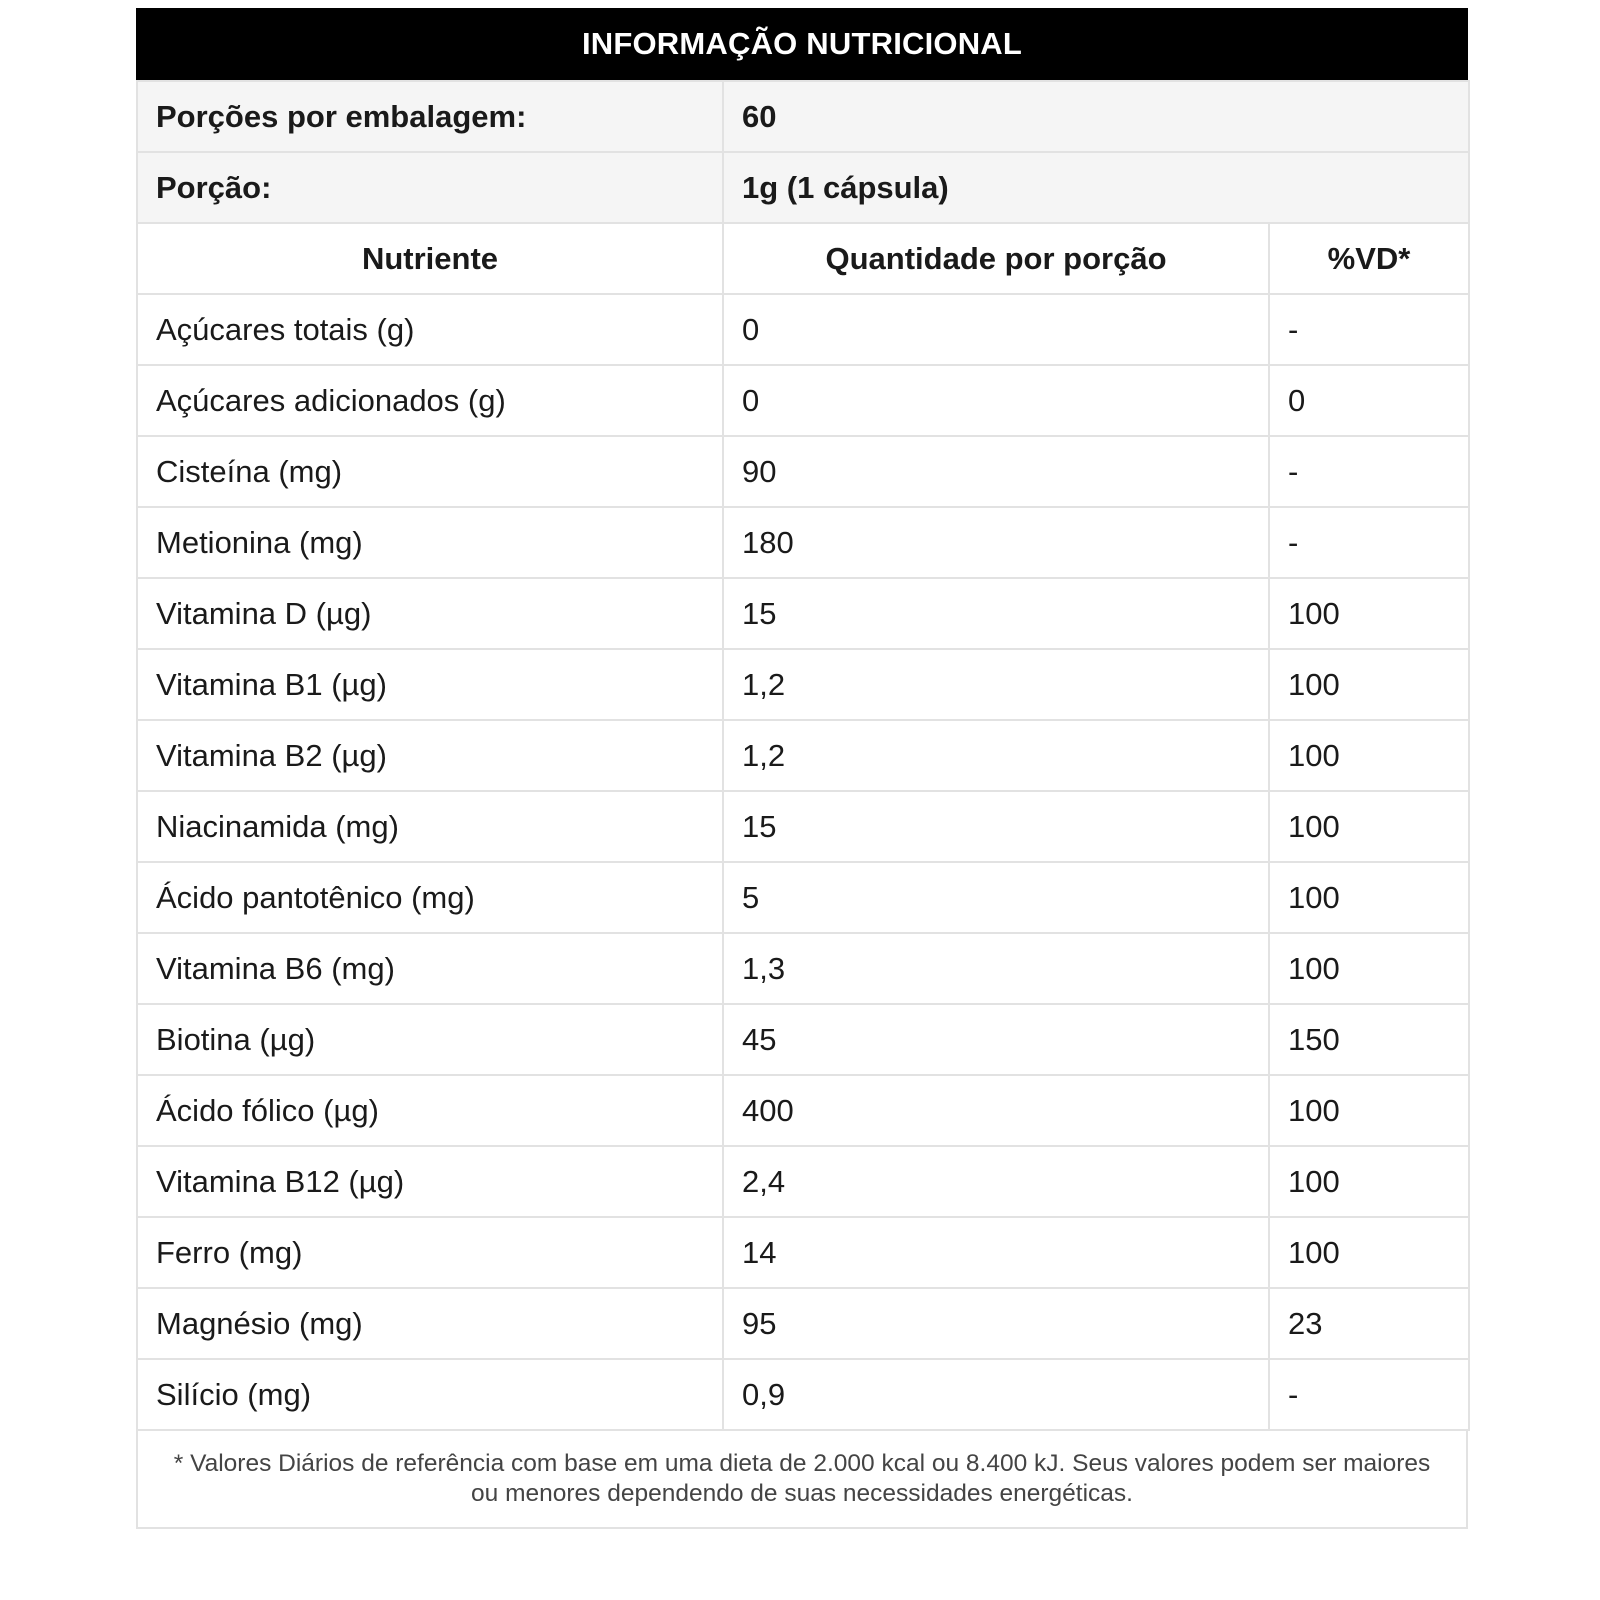 The height and width of the screenshot is (1600, 1600). What do you see at coordinates (996, 258) in the screenshot?
I see `column-header-amount: Quantidade por porção` at bounding box center [996, 258].